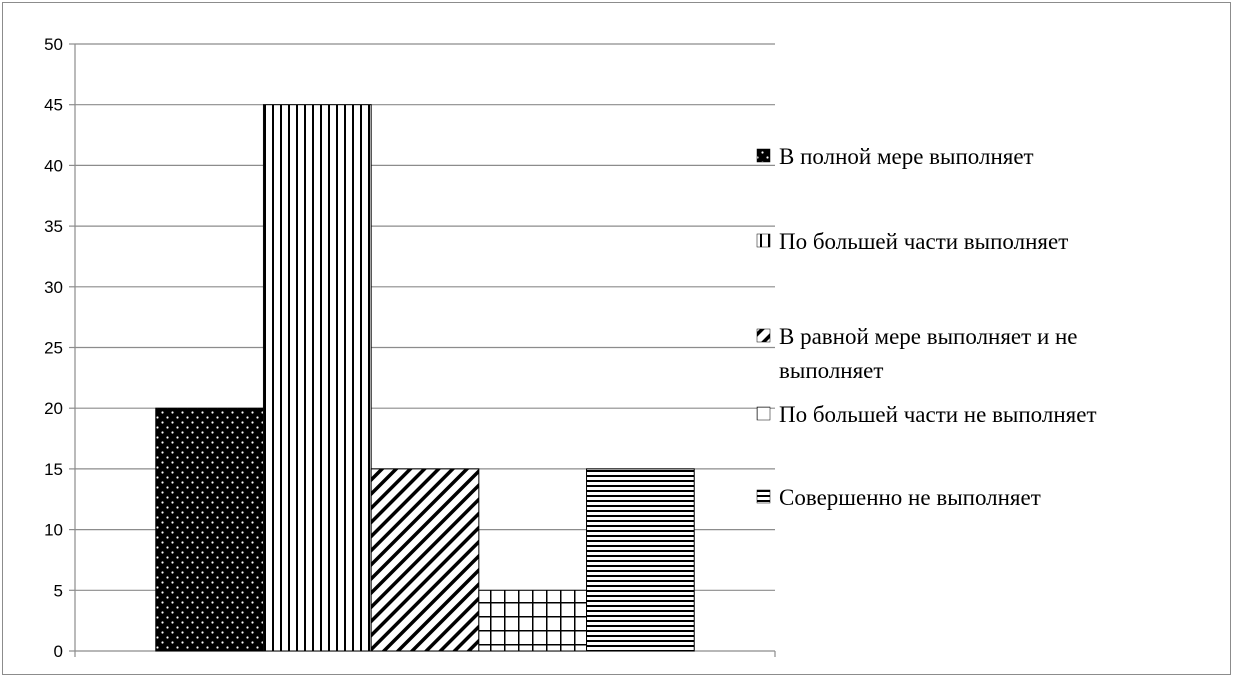  Describe the element at coordinates (53, 165) in the screenshot. I see `y-tick-label: 40` at that location.